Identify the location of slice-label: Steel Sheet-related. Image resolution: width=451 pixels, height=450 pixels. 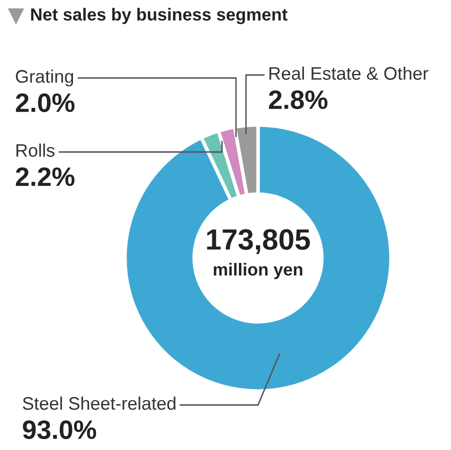
(99, 403).